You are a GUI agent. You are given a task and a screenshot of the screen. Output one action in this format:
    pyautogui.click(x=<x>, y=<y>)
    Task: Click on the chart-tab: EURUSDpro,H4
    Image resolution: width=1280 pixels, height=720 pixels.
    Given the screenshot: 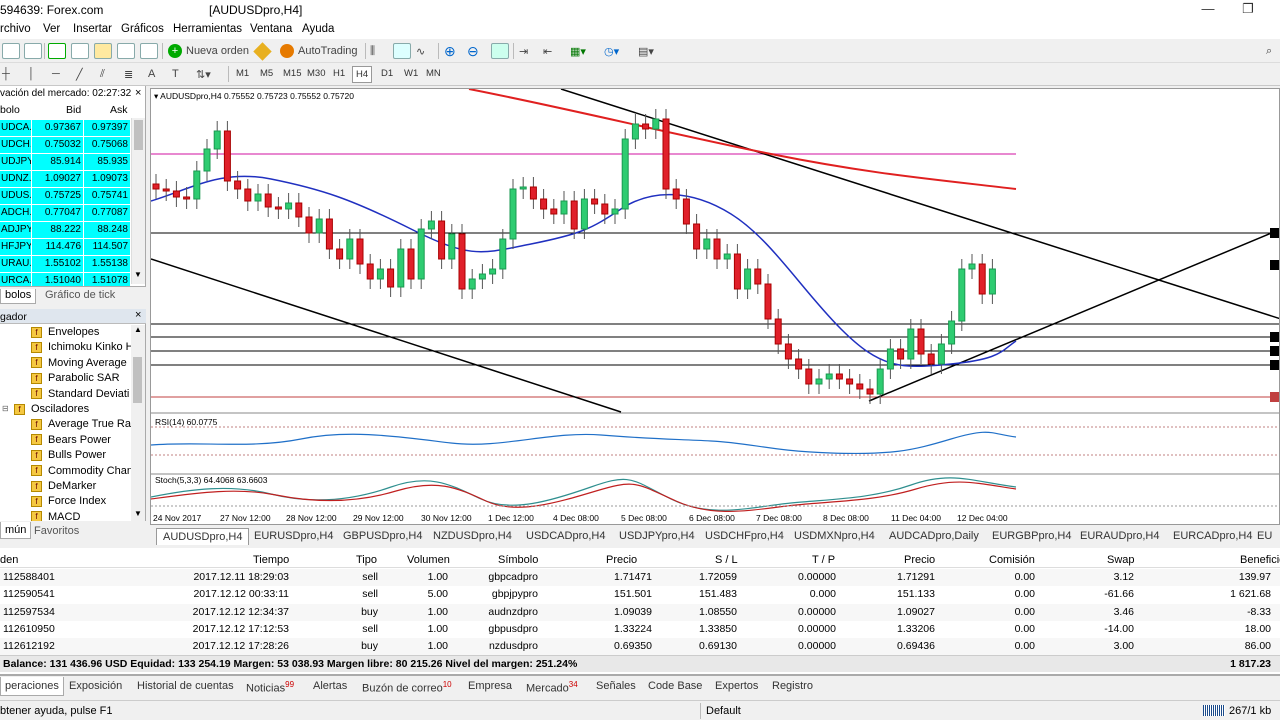 What is the action you would take?
    pyautogui.click(x=294, y=536)
    